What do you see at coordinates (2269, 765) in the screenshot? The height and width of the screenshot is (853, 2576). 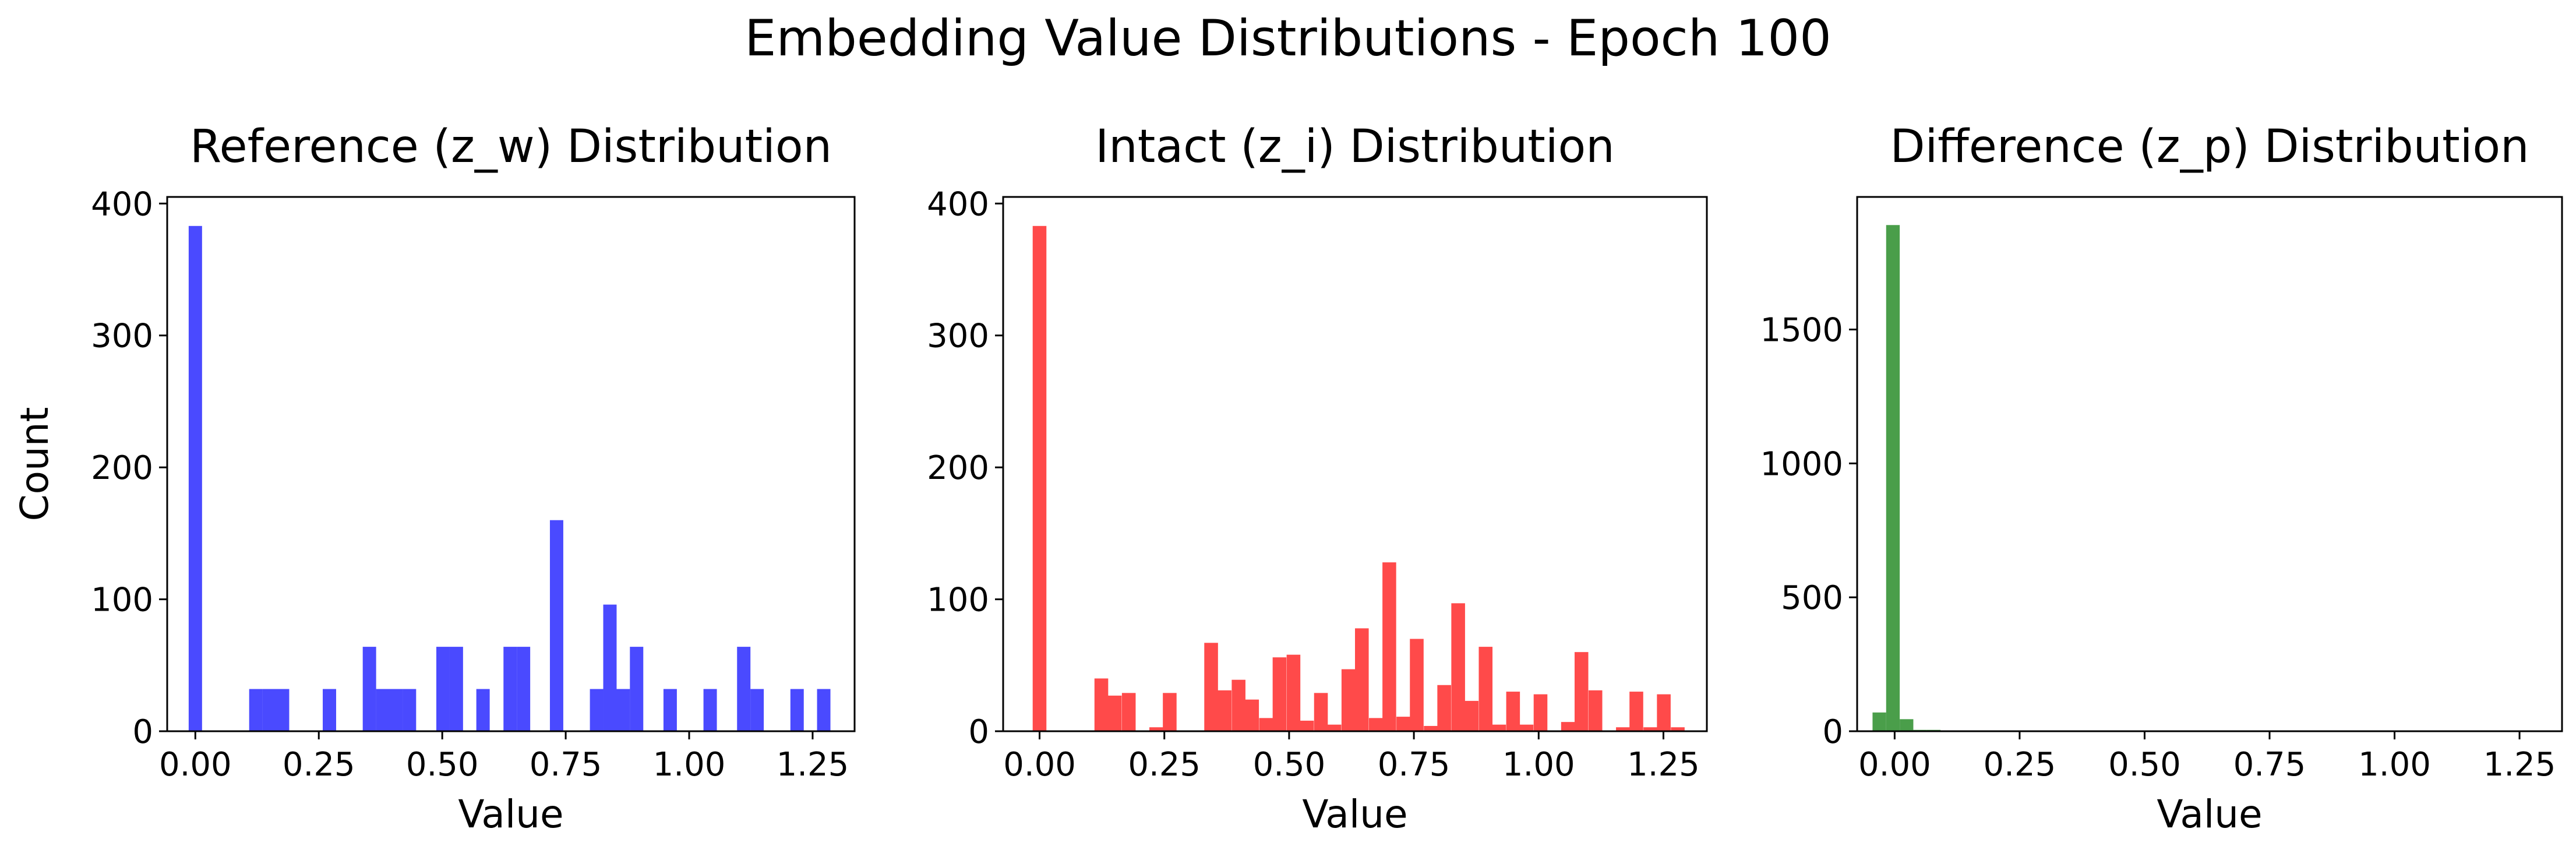 I see `difference-x-tick-label-3: 0.75` at bounding box center [2269, 765].